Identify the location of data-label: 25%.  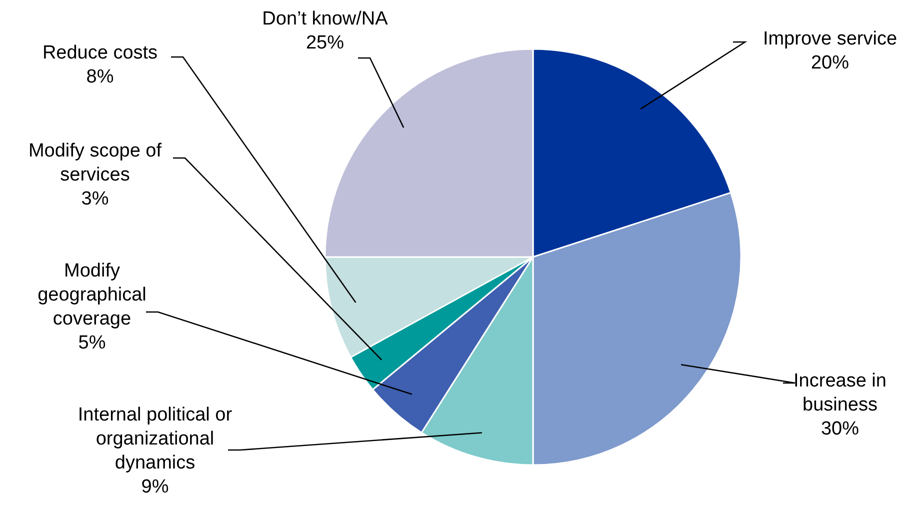
(325, 43).